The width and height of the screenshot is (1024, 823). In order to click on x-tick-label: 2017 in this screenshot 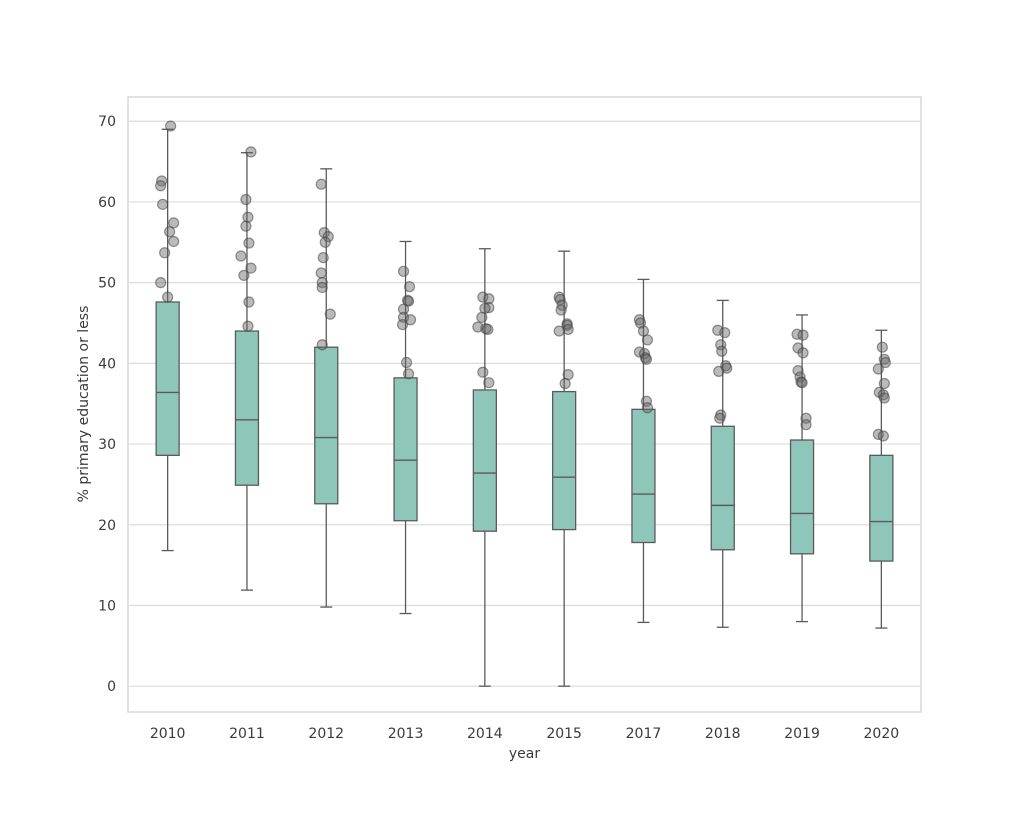, I will do `click(644, 734)`.